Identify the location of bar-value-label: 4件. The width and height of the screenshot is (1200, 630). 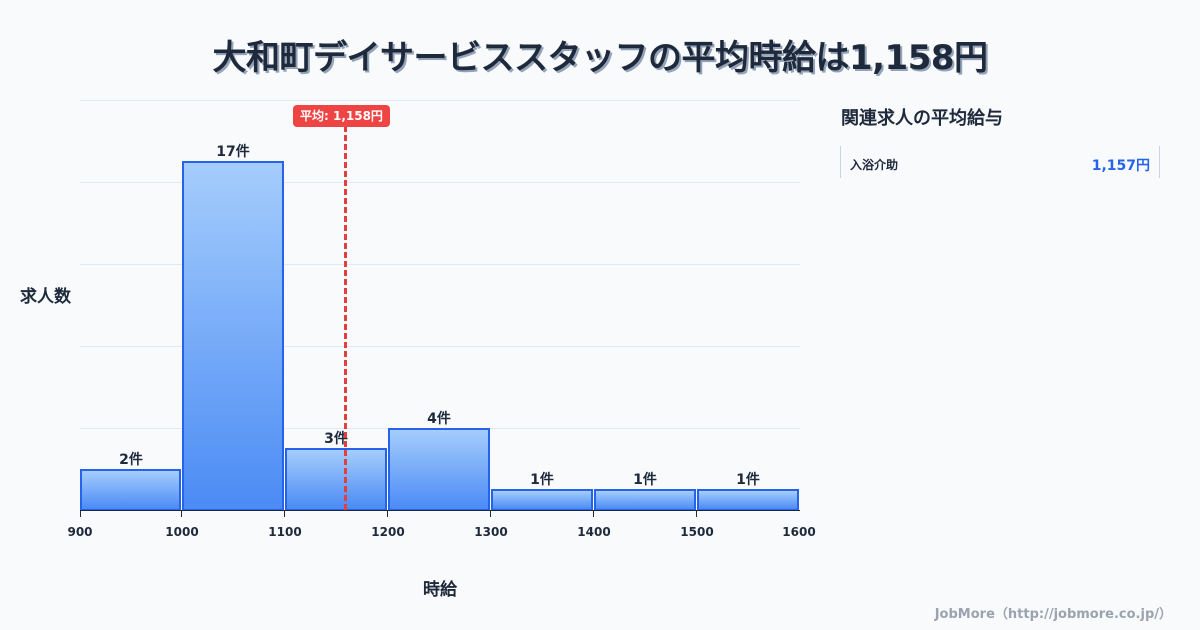
(439, 419).